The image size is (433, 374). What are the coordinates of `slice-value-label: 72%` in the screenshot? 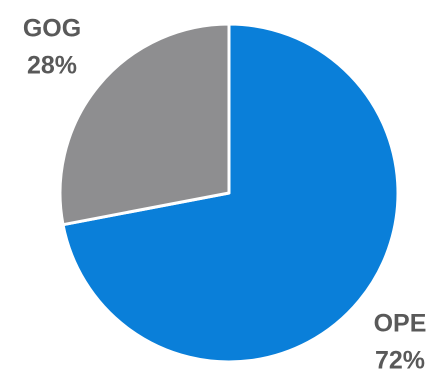 It's located at (400, 360).